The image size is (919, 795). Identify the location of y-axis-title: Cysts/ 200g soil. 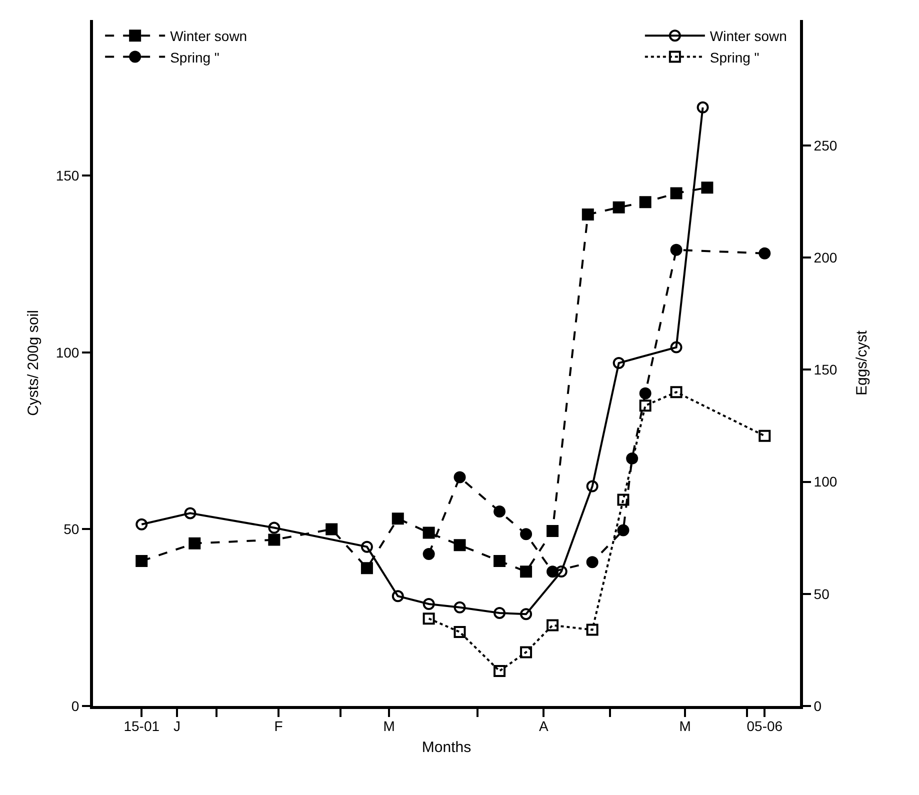
(33, 363).